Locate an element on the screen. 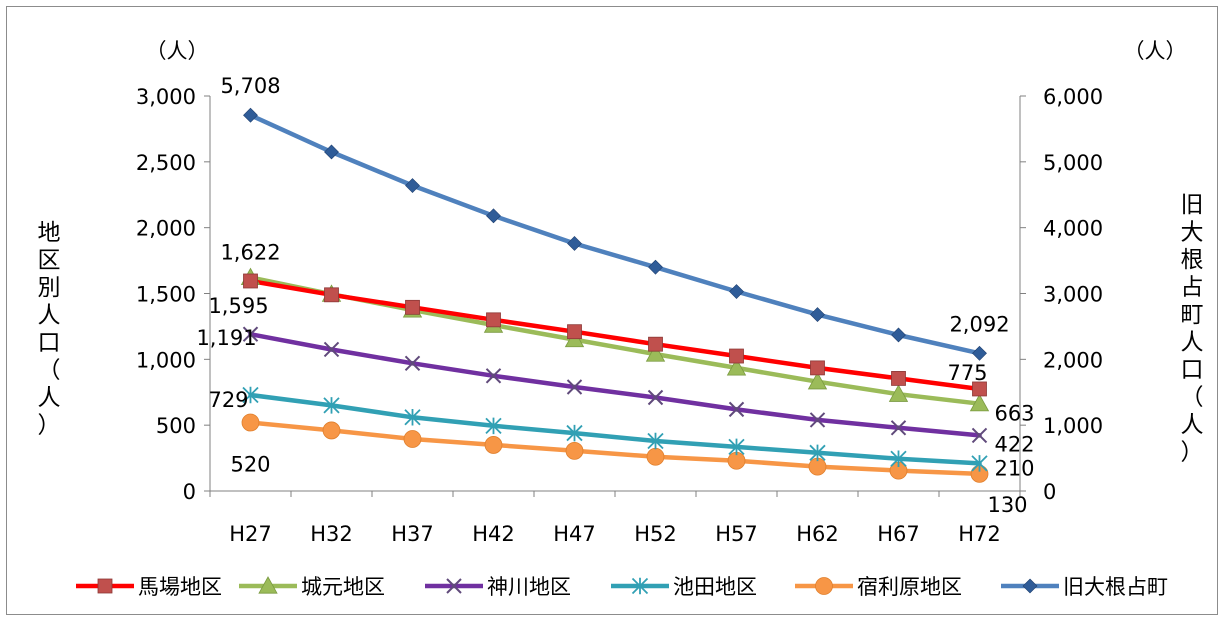 This screenshot has width=1226, height=623. data-label: 210 is located at coordinates (1014, 468).